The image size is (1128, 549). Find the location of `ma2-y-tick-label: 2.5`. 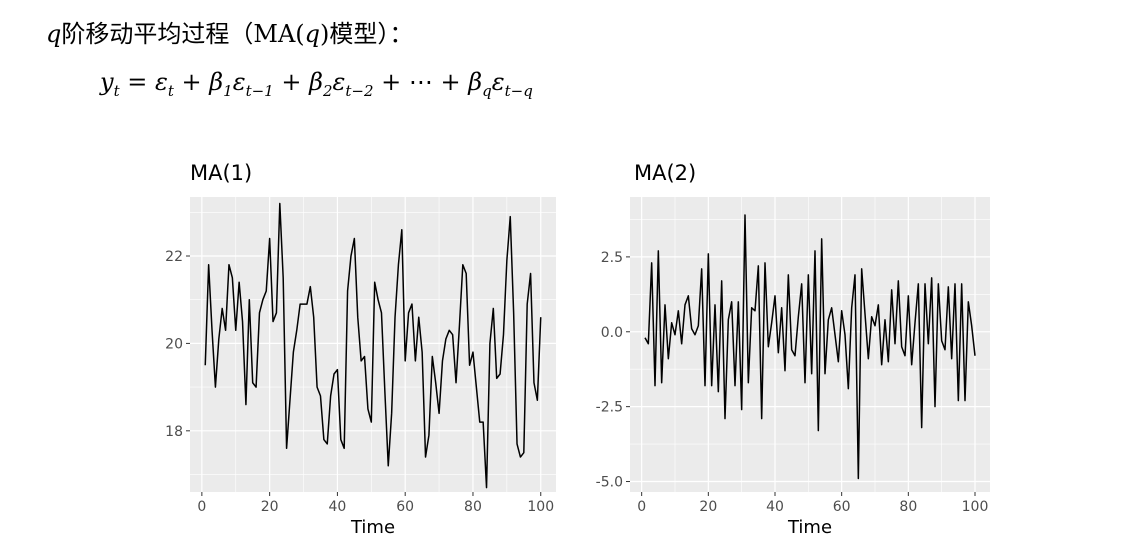

ma2-y-tick-label: 2.5 is located at coordinates (612, 258).